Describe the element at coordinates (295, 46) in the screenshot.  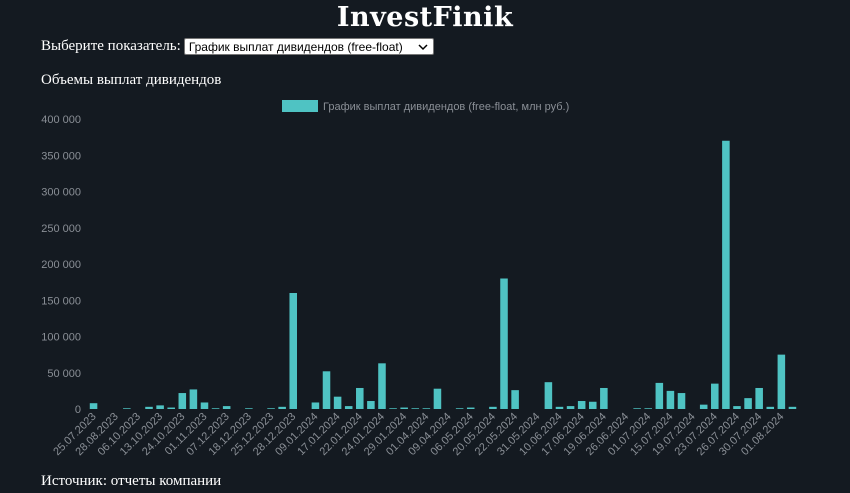
I see `indicator-dropdown-value: График выплат дивидендов (free-float)` at that location.